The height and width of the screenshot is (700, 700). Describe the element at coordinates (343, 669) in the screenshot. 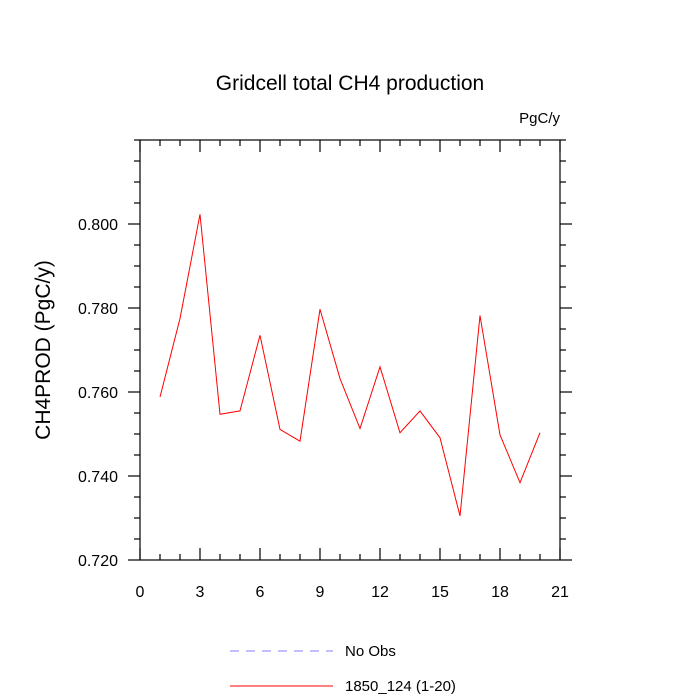

I see `legend: No Obs 1850_124 (1-20)` at that location.